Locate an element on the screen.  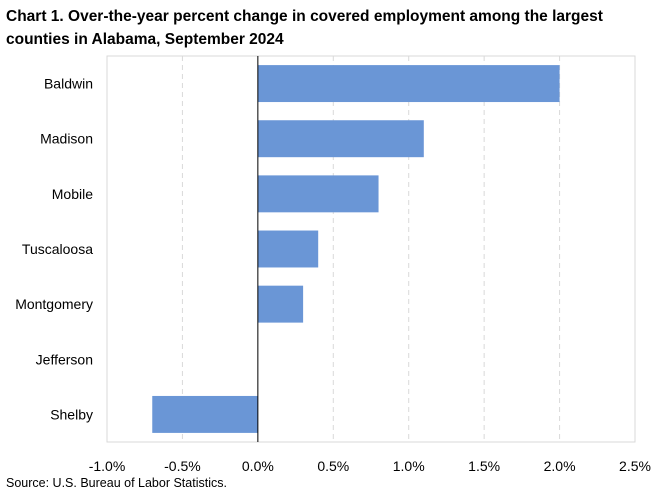
x-tick-label: 1.5% is located at coordinates (484, 466).